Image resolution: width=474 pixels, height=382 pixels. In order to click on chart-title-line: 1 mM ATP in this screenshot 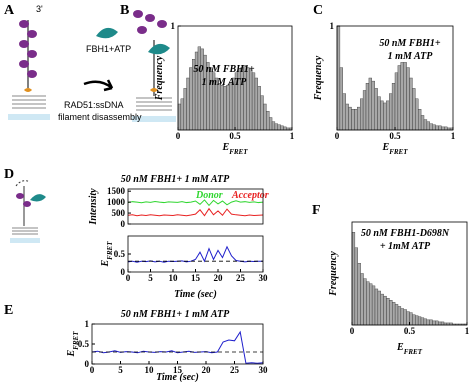, I will do `click(411, 56)`.